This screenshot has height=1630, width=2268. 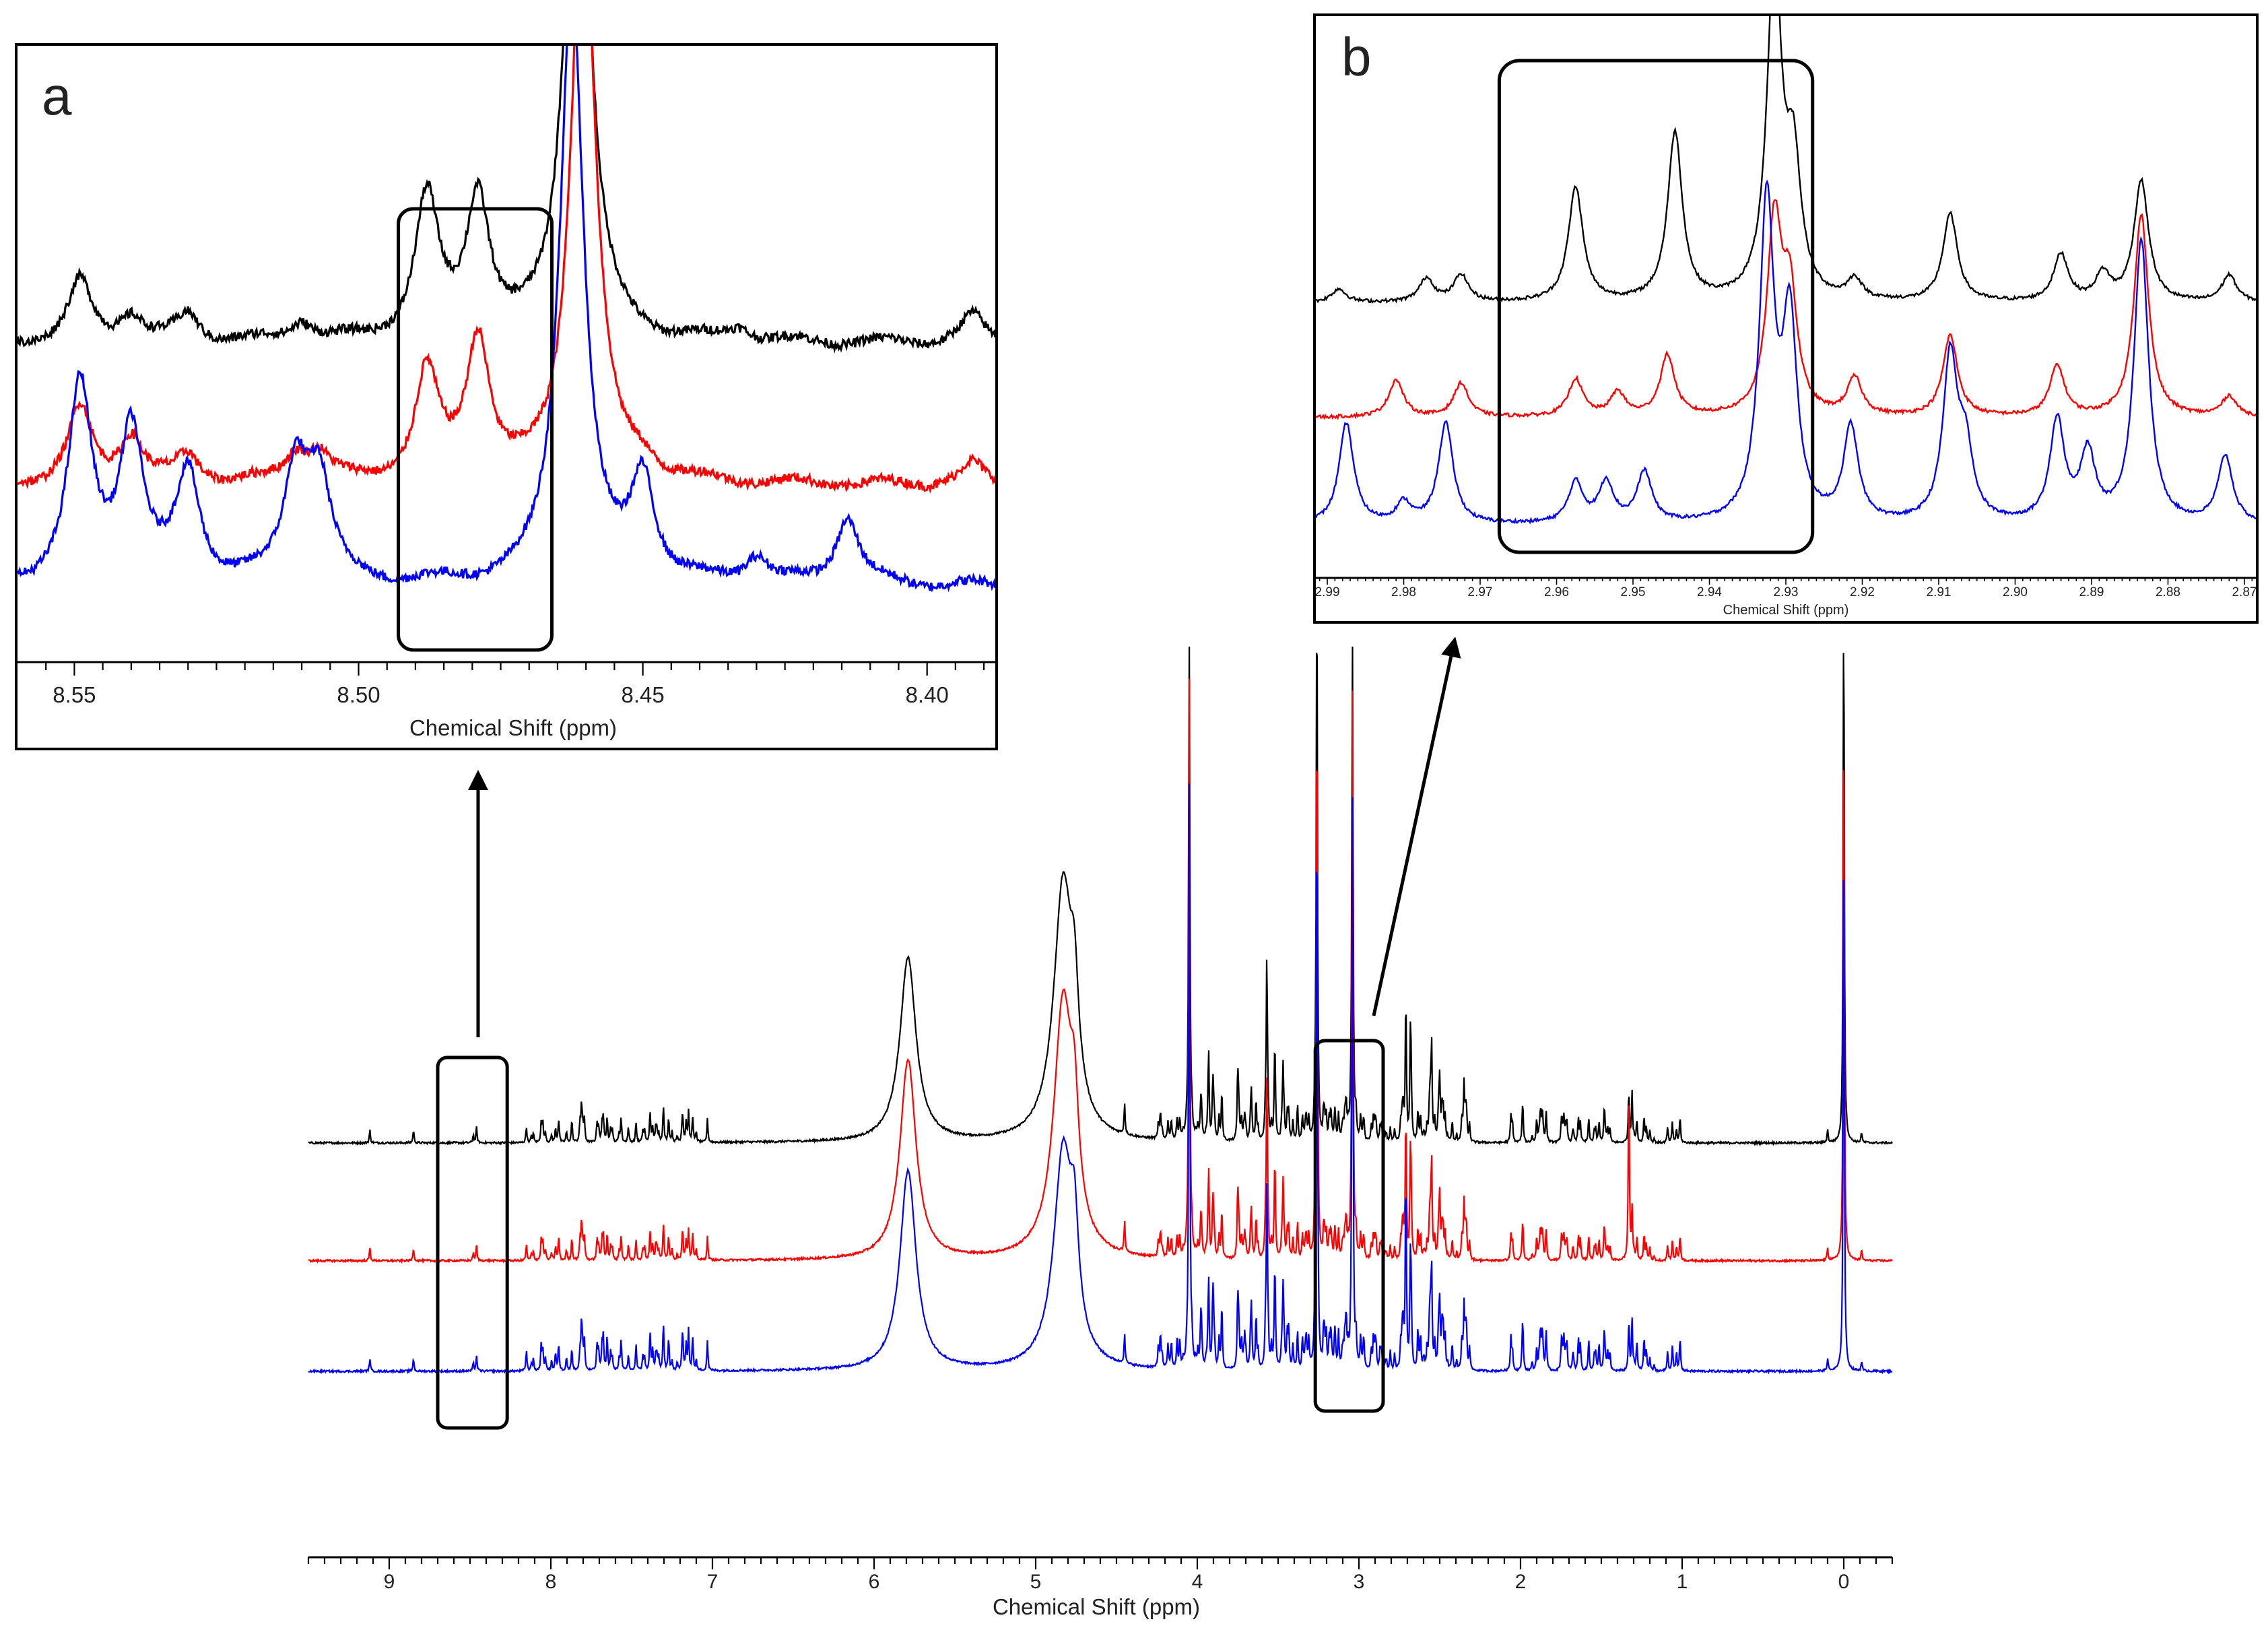 I want to click on inset-a-blue, so click(x=507, y=319).